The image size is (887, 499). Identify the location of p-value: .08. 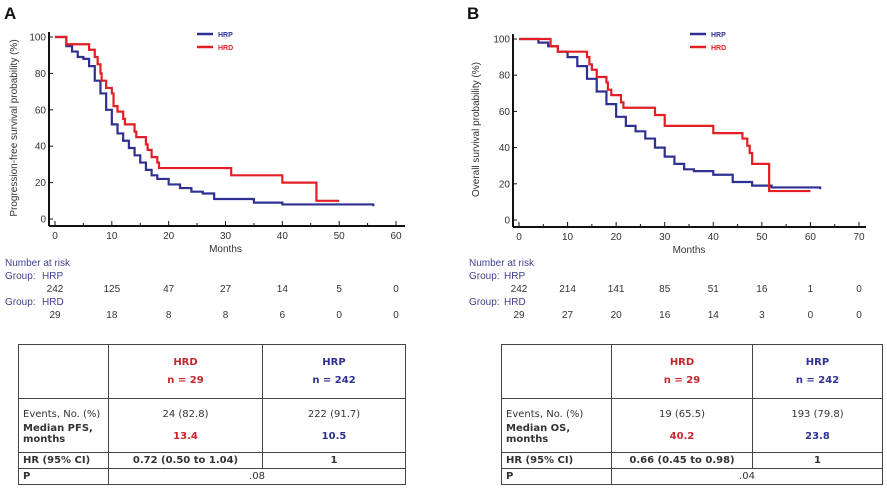
(257, 476).